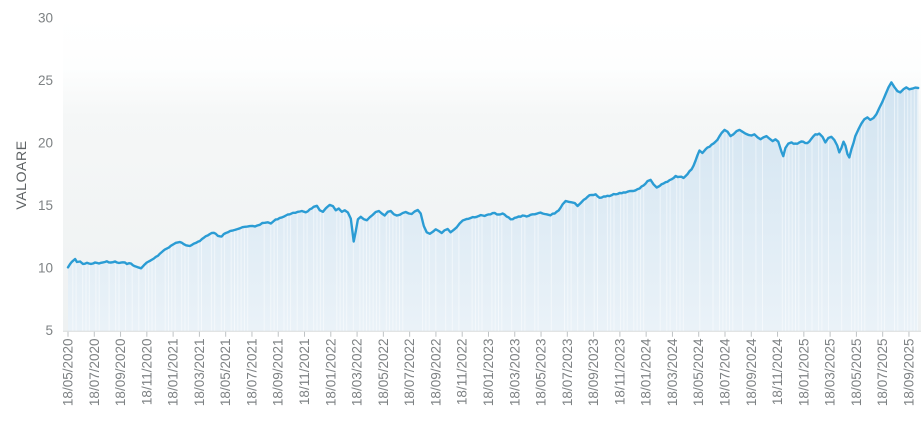 Image resolution: width=921 pixels, height=422 pixels. I want to click on x-axis-tick-label: 18/01/2022, so click(330, 373).